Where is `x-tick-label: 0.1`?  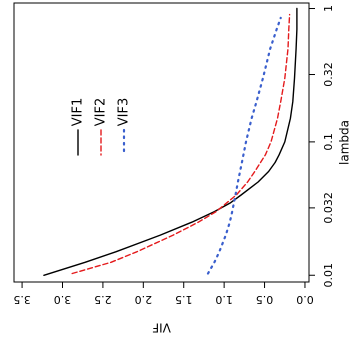
x-tick-label: 0.1 is located at coordinates (328, 142).